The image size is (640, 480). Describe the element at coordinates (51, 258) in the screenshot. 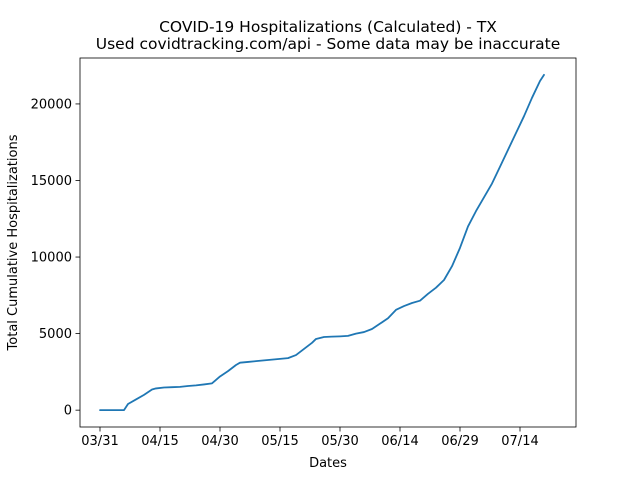

I see `y-tick-label: 10000` at that location.